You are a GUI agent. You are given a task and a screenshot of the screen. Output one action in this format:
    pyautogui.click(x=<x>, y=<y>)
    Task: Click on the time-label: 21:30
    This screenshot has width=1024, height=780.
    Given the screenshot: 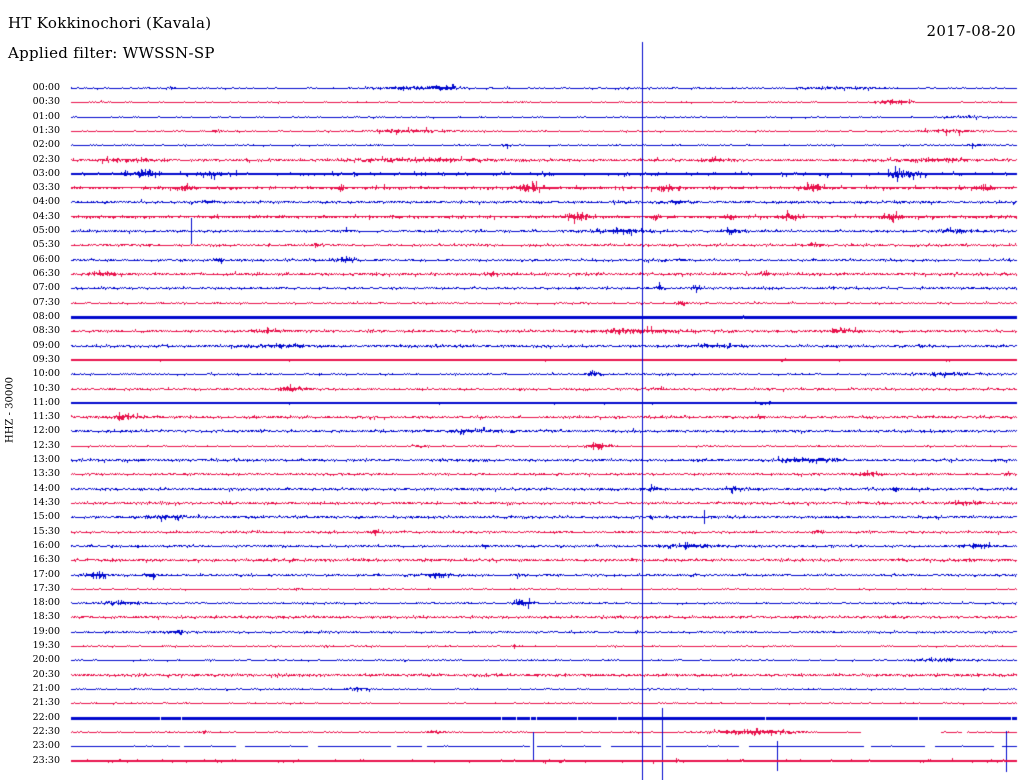 What is the action you would take?
    pyautogui.click(x=46, y=702)
    